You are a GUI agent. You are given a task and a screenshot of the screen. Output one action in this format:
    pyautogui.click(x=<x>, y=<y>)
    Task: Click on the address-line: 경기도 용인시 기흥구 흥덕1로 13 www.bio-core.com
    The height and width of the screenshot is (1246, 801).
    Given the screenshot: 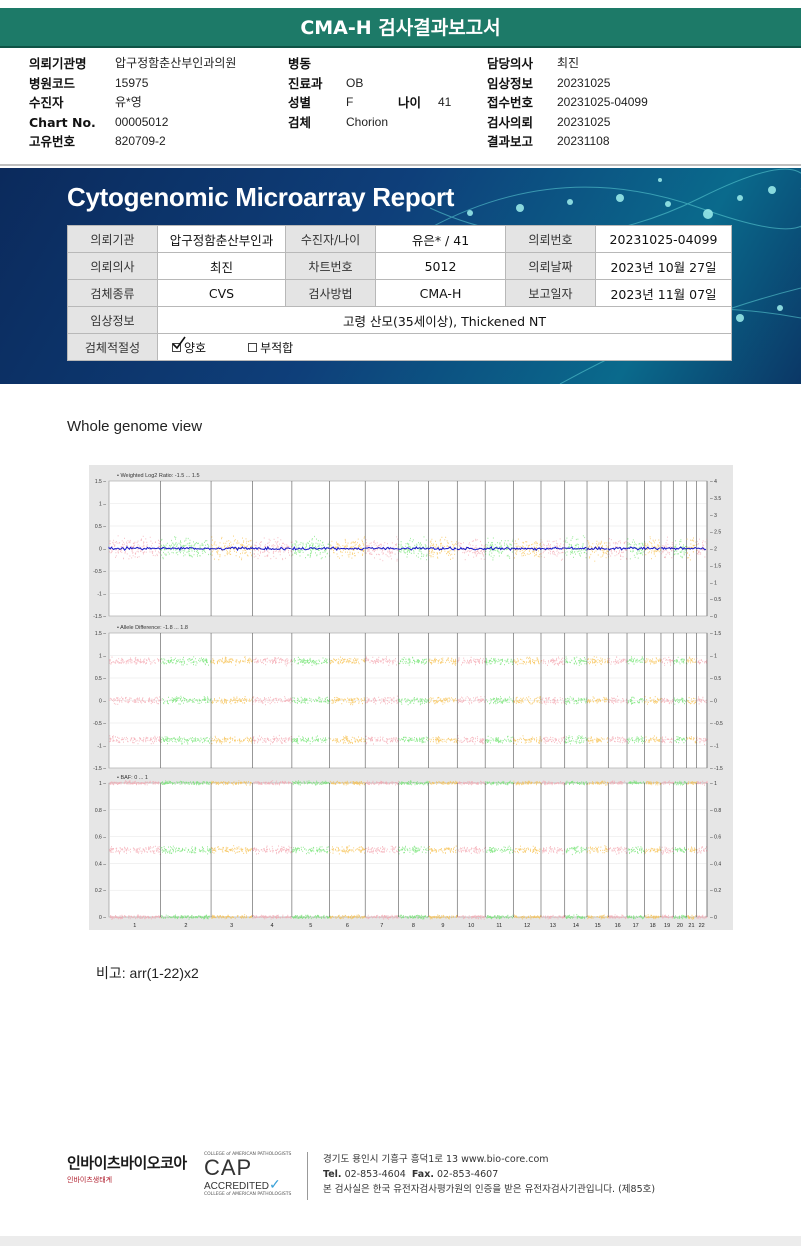 What is the action you would take?
    pyautogui.click(x=436, y=1159)
    